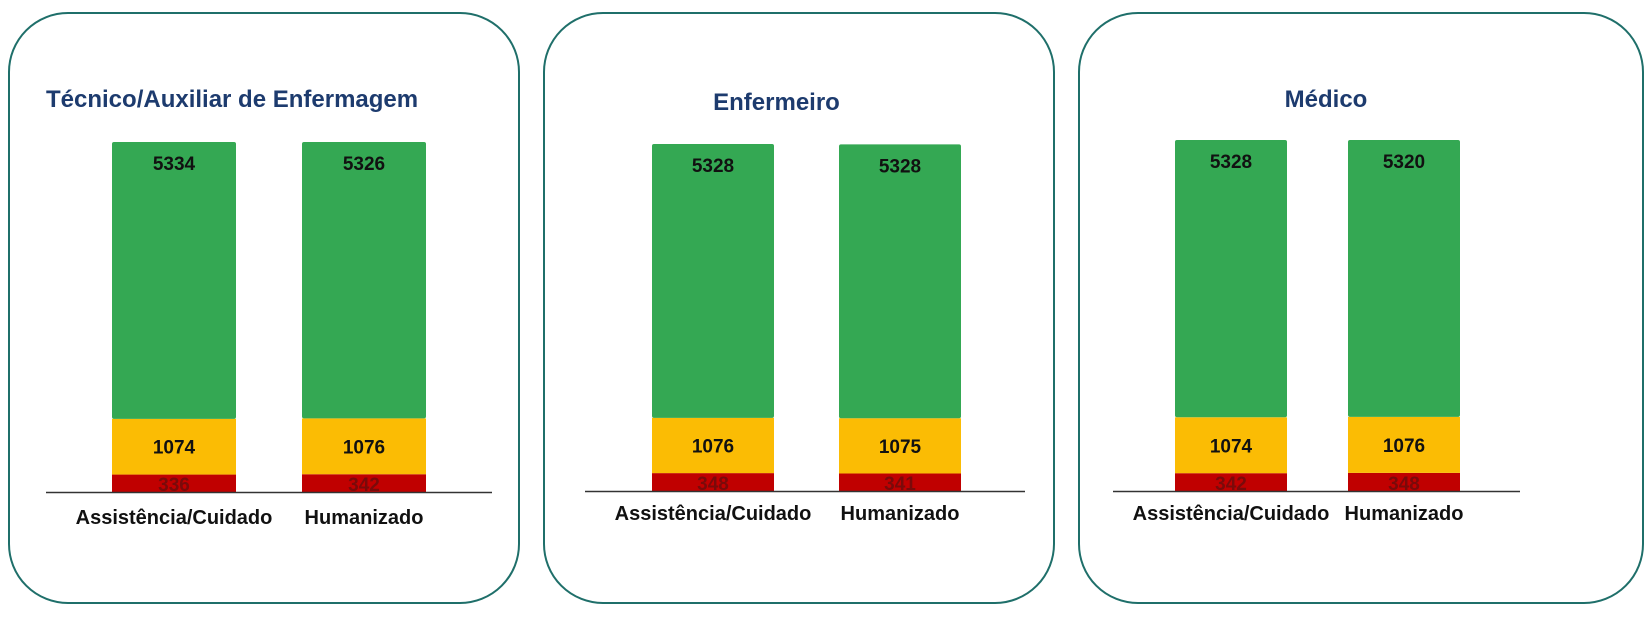  I want to click on data-label: 341, so click(900, 484).